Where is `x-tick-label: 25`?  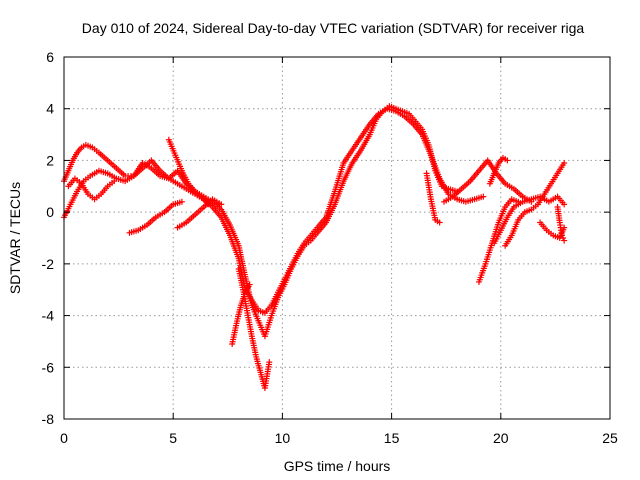
x-tick-label: 25 is located at coordinates (610, 438).